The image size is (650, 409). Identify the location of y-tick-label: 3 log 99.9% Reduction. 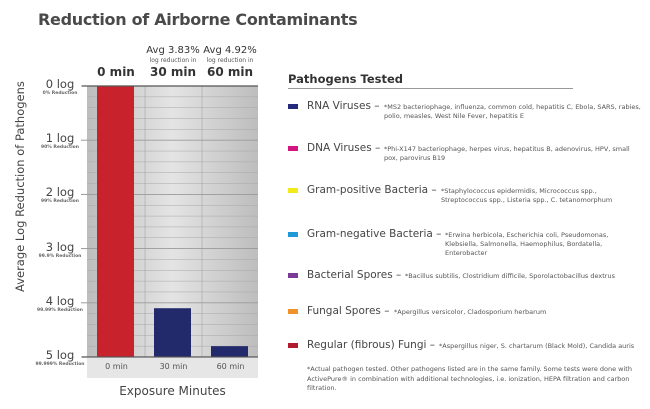
(60, 249).